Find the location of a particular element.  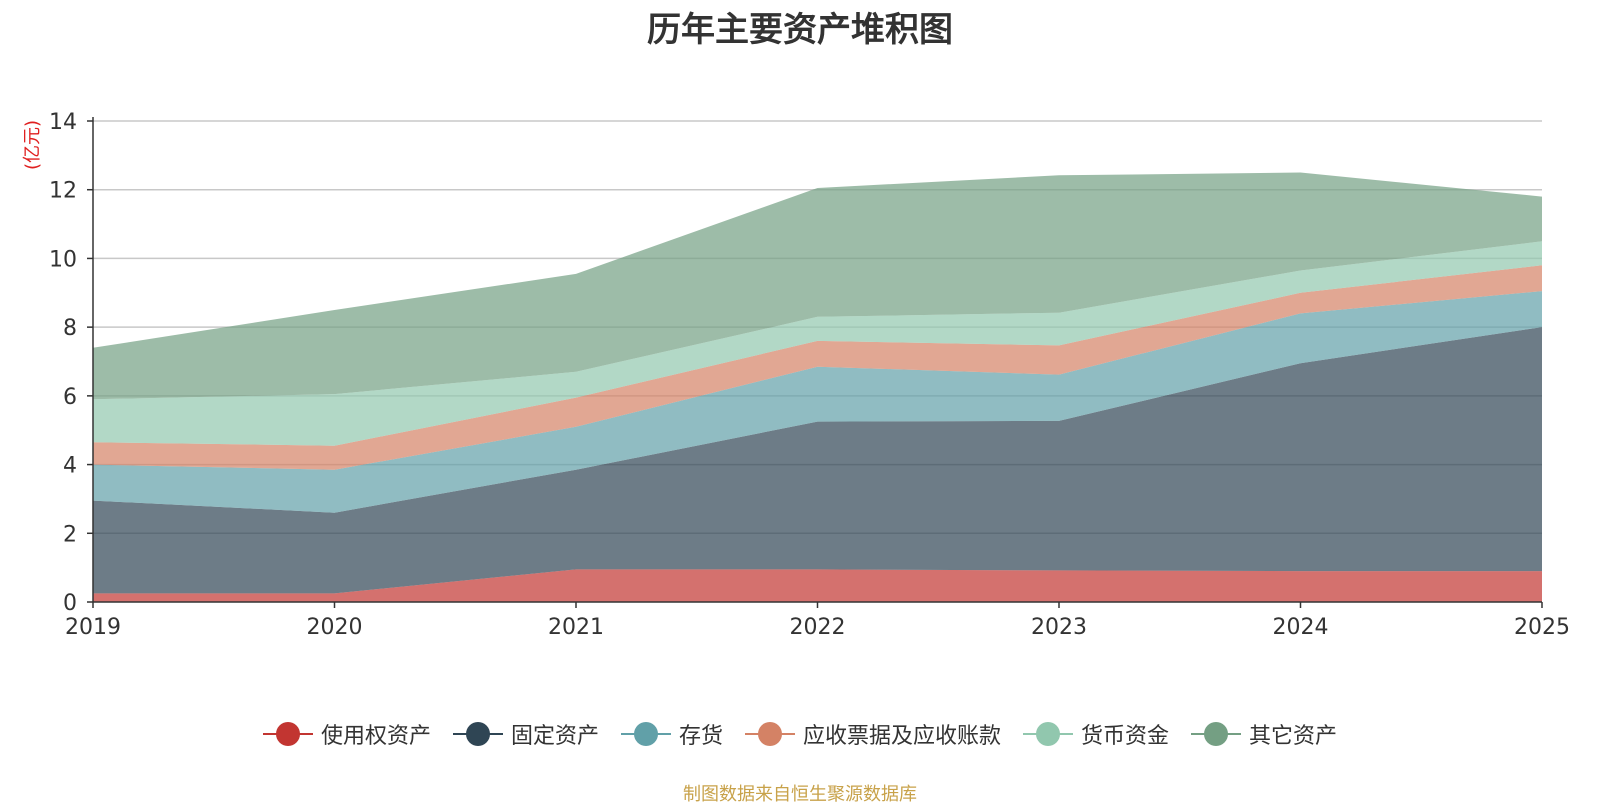

x-tick-label: 2020 is located at coordinates (335, 627).